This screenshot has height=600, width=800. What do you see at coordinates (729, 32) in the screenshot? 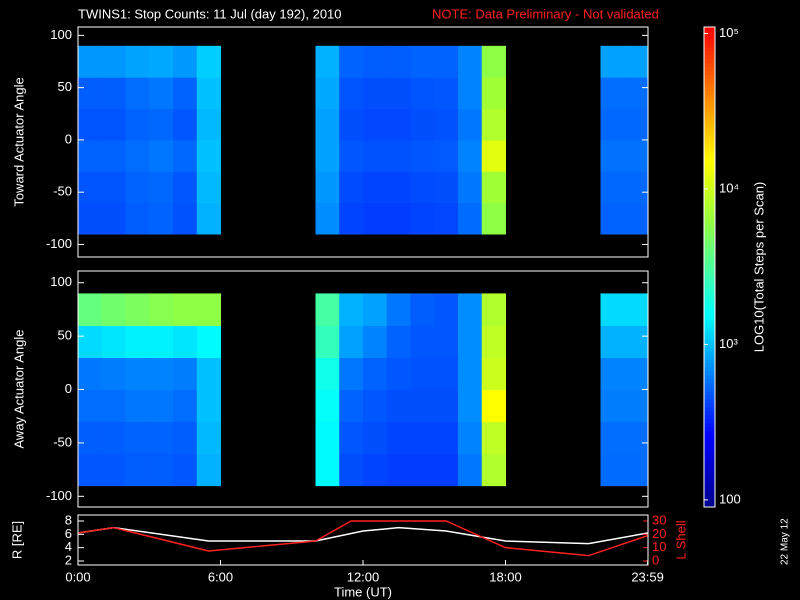
I see `colorbar-tick-label: 10⁵` at bounding box center [729, 32].